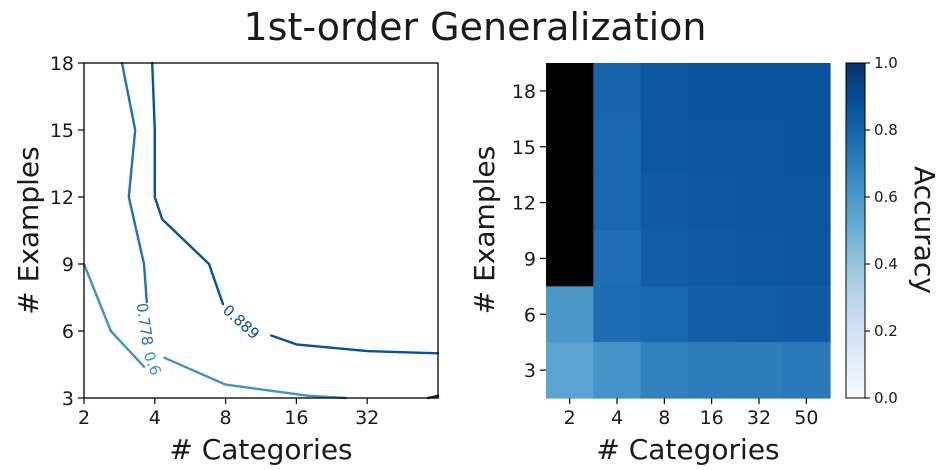  I want to click on contour-x-tick-label: 8, so click(226, 418).